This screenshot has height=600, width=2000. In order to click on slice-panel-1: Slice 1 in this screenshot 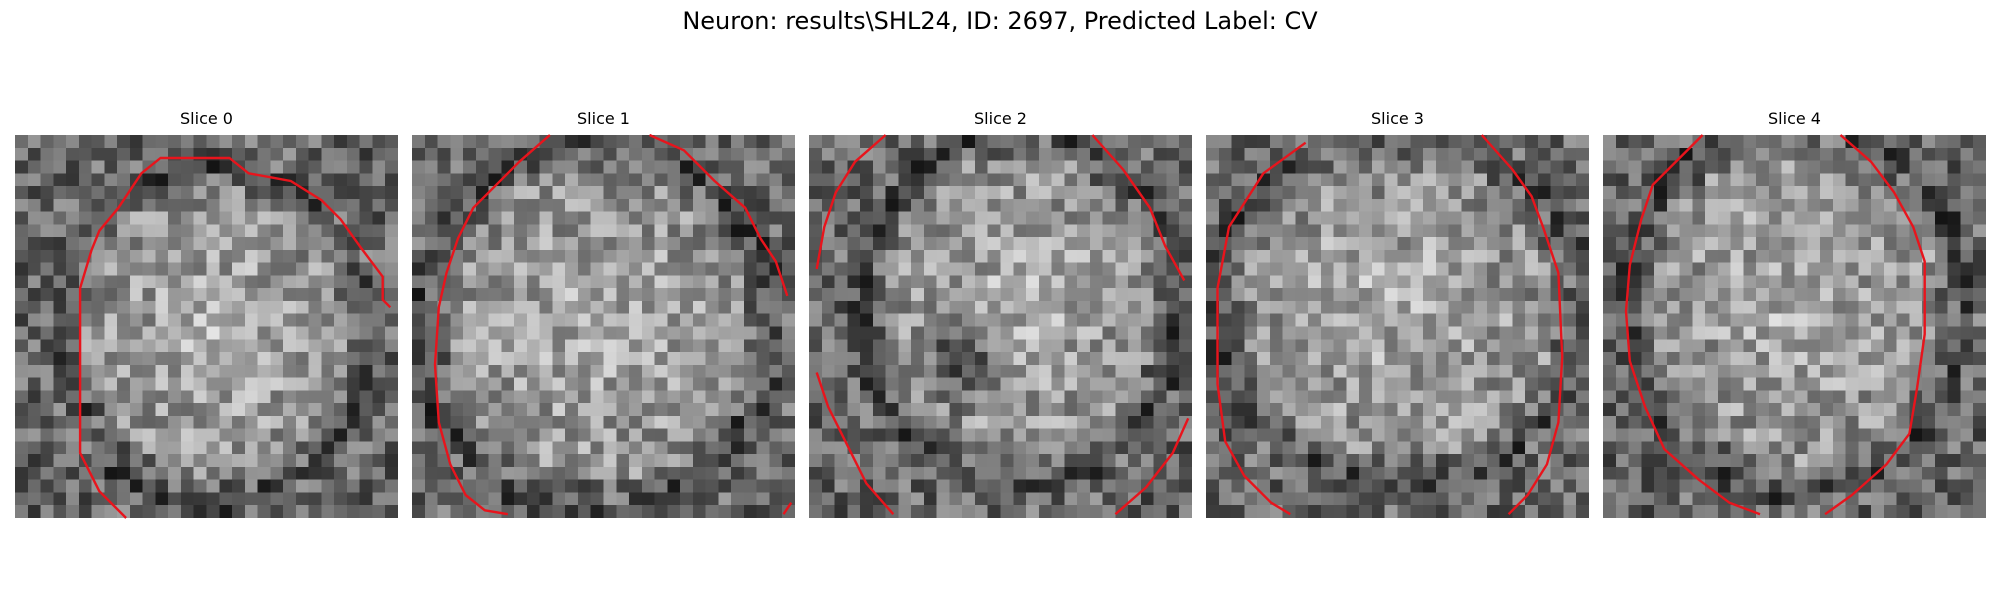, I will do `click(603, 313)`.